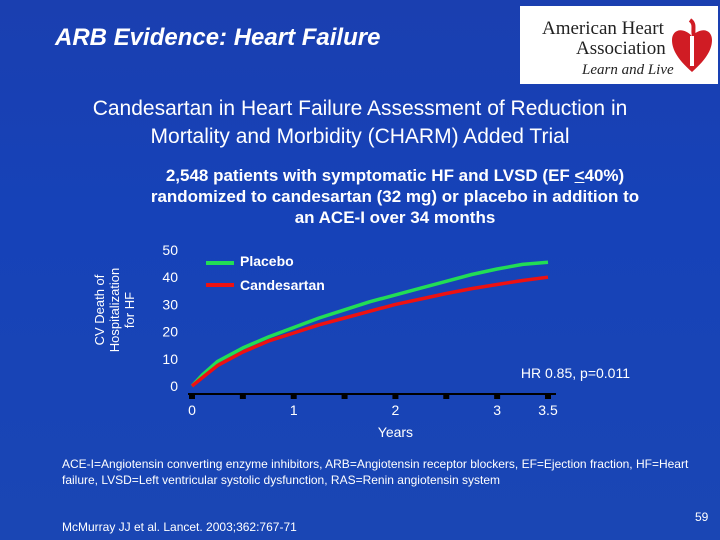  What do you see at coordinates (603, 28) in the screenshot?
I see `logo-line1: American Heart` at bounding box center [603, 28].